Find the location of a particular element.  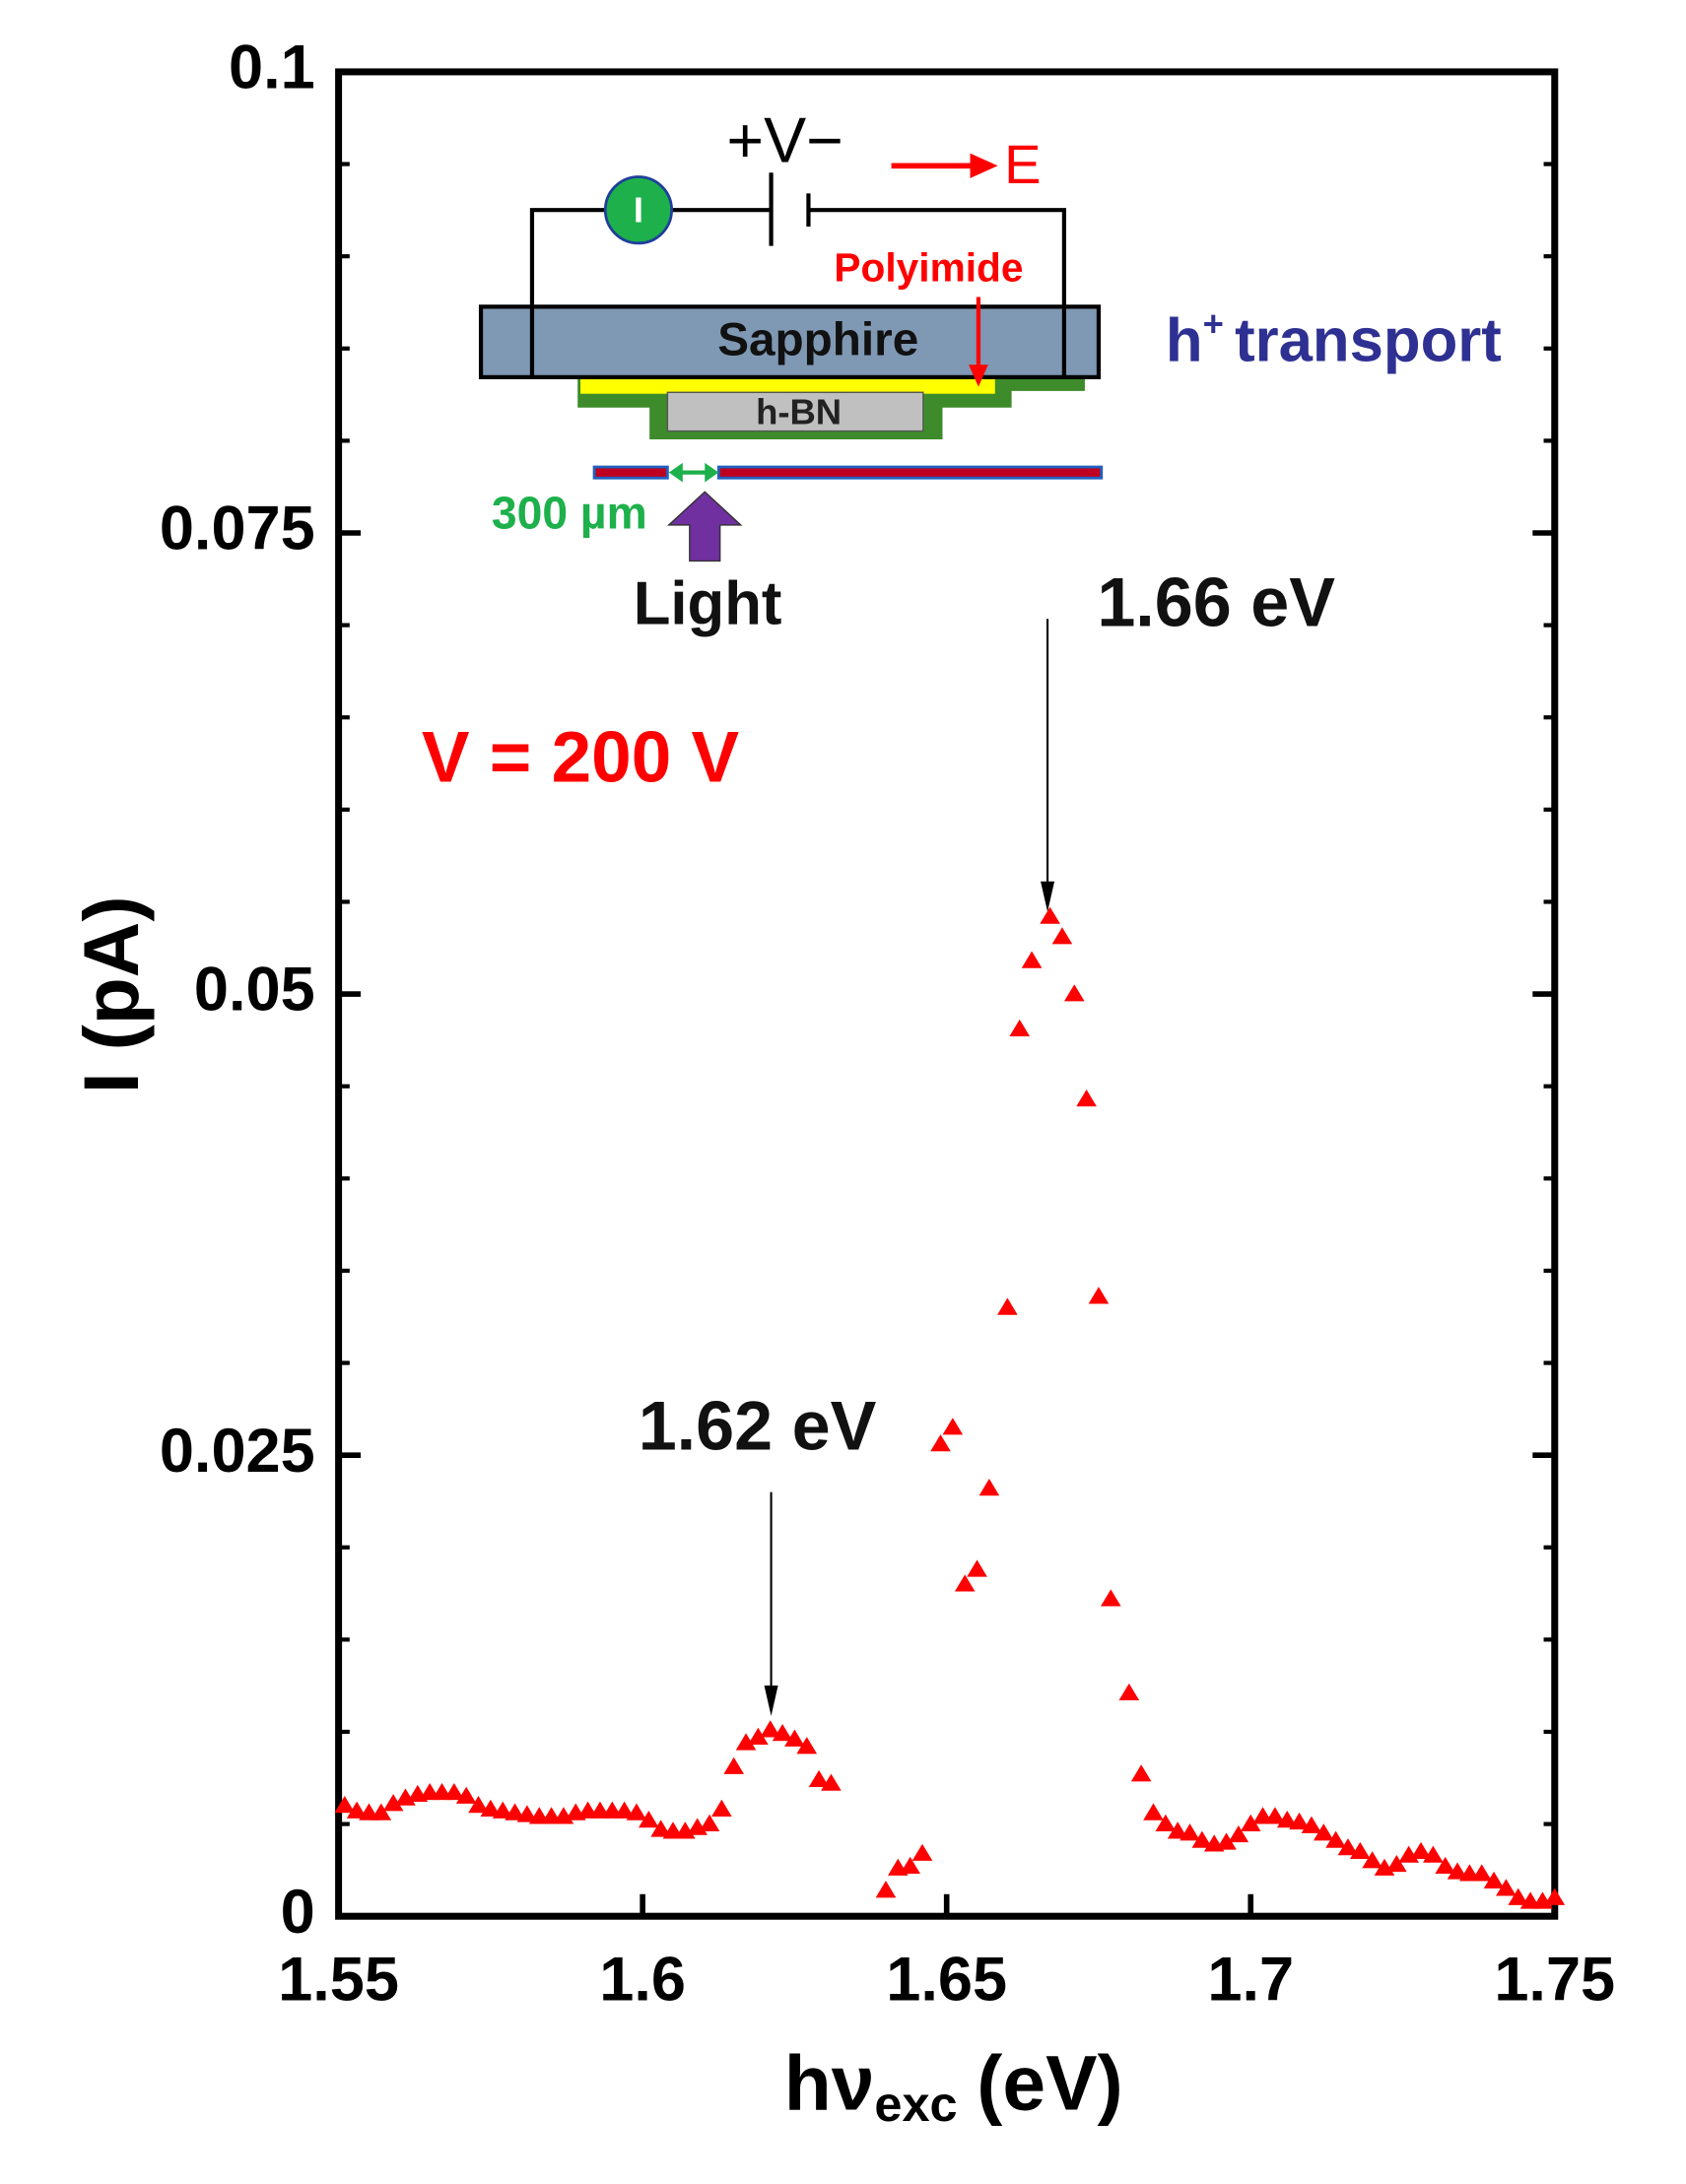

peak-label: 1.62 eV is located at coordinates (758, 1425).